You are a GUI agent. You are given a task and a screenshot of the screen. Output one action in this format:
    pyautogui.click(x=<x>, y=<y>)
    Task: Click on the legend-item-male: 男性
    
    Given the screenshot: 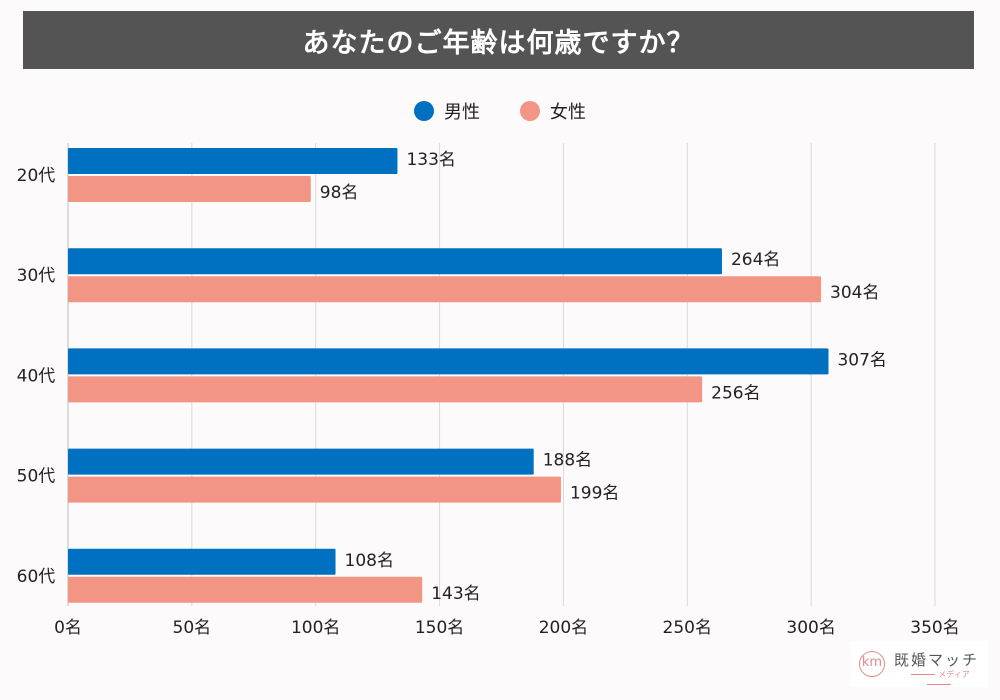 What is the action you would take?
    pyautogui.click(x=447, y=111)
    